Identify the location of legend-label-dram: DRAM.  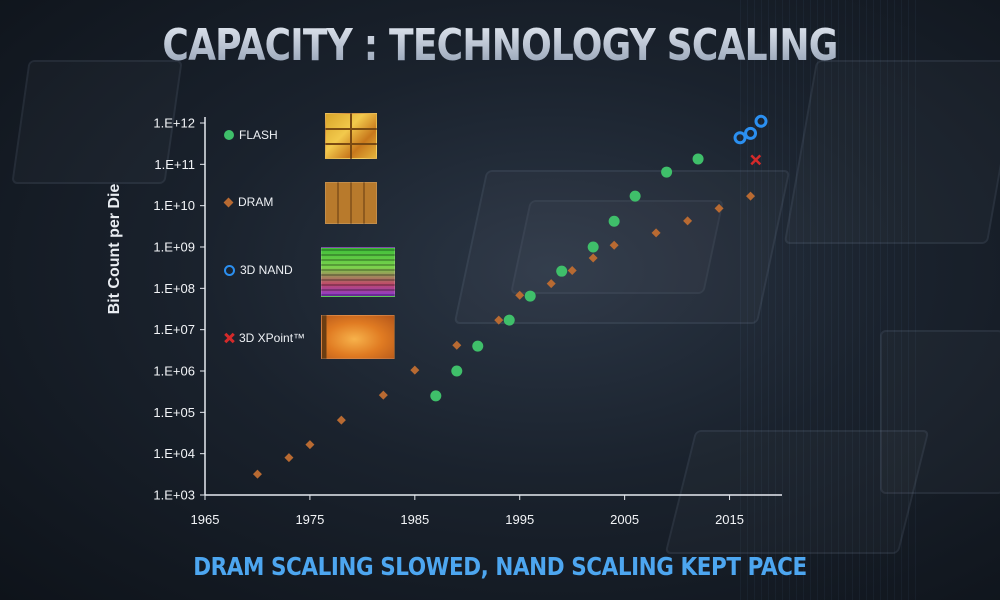
(256, 202).